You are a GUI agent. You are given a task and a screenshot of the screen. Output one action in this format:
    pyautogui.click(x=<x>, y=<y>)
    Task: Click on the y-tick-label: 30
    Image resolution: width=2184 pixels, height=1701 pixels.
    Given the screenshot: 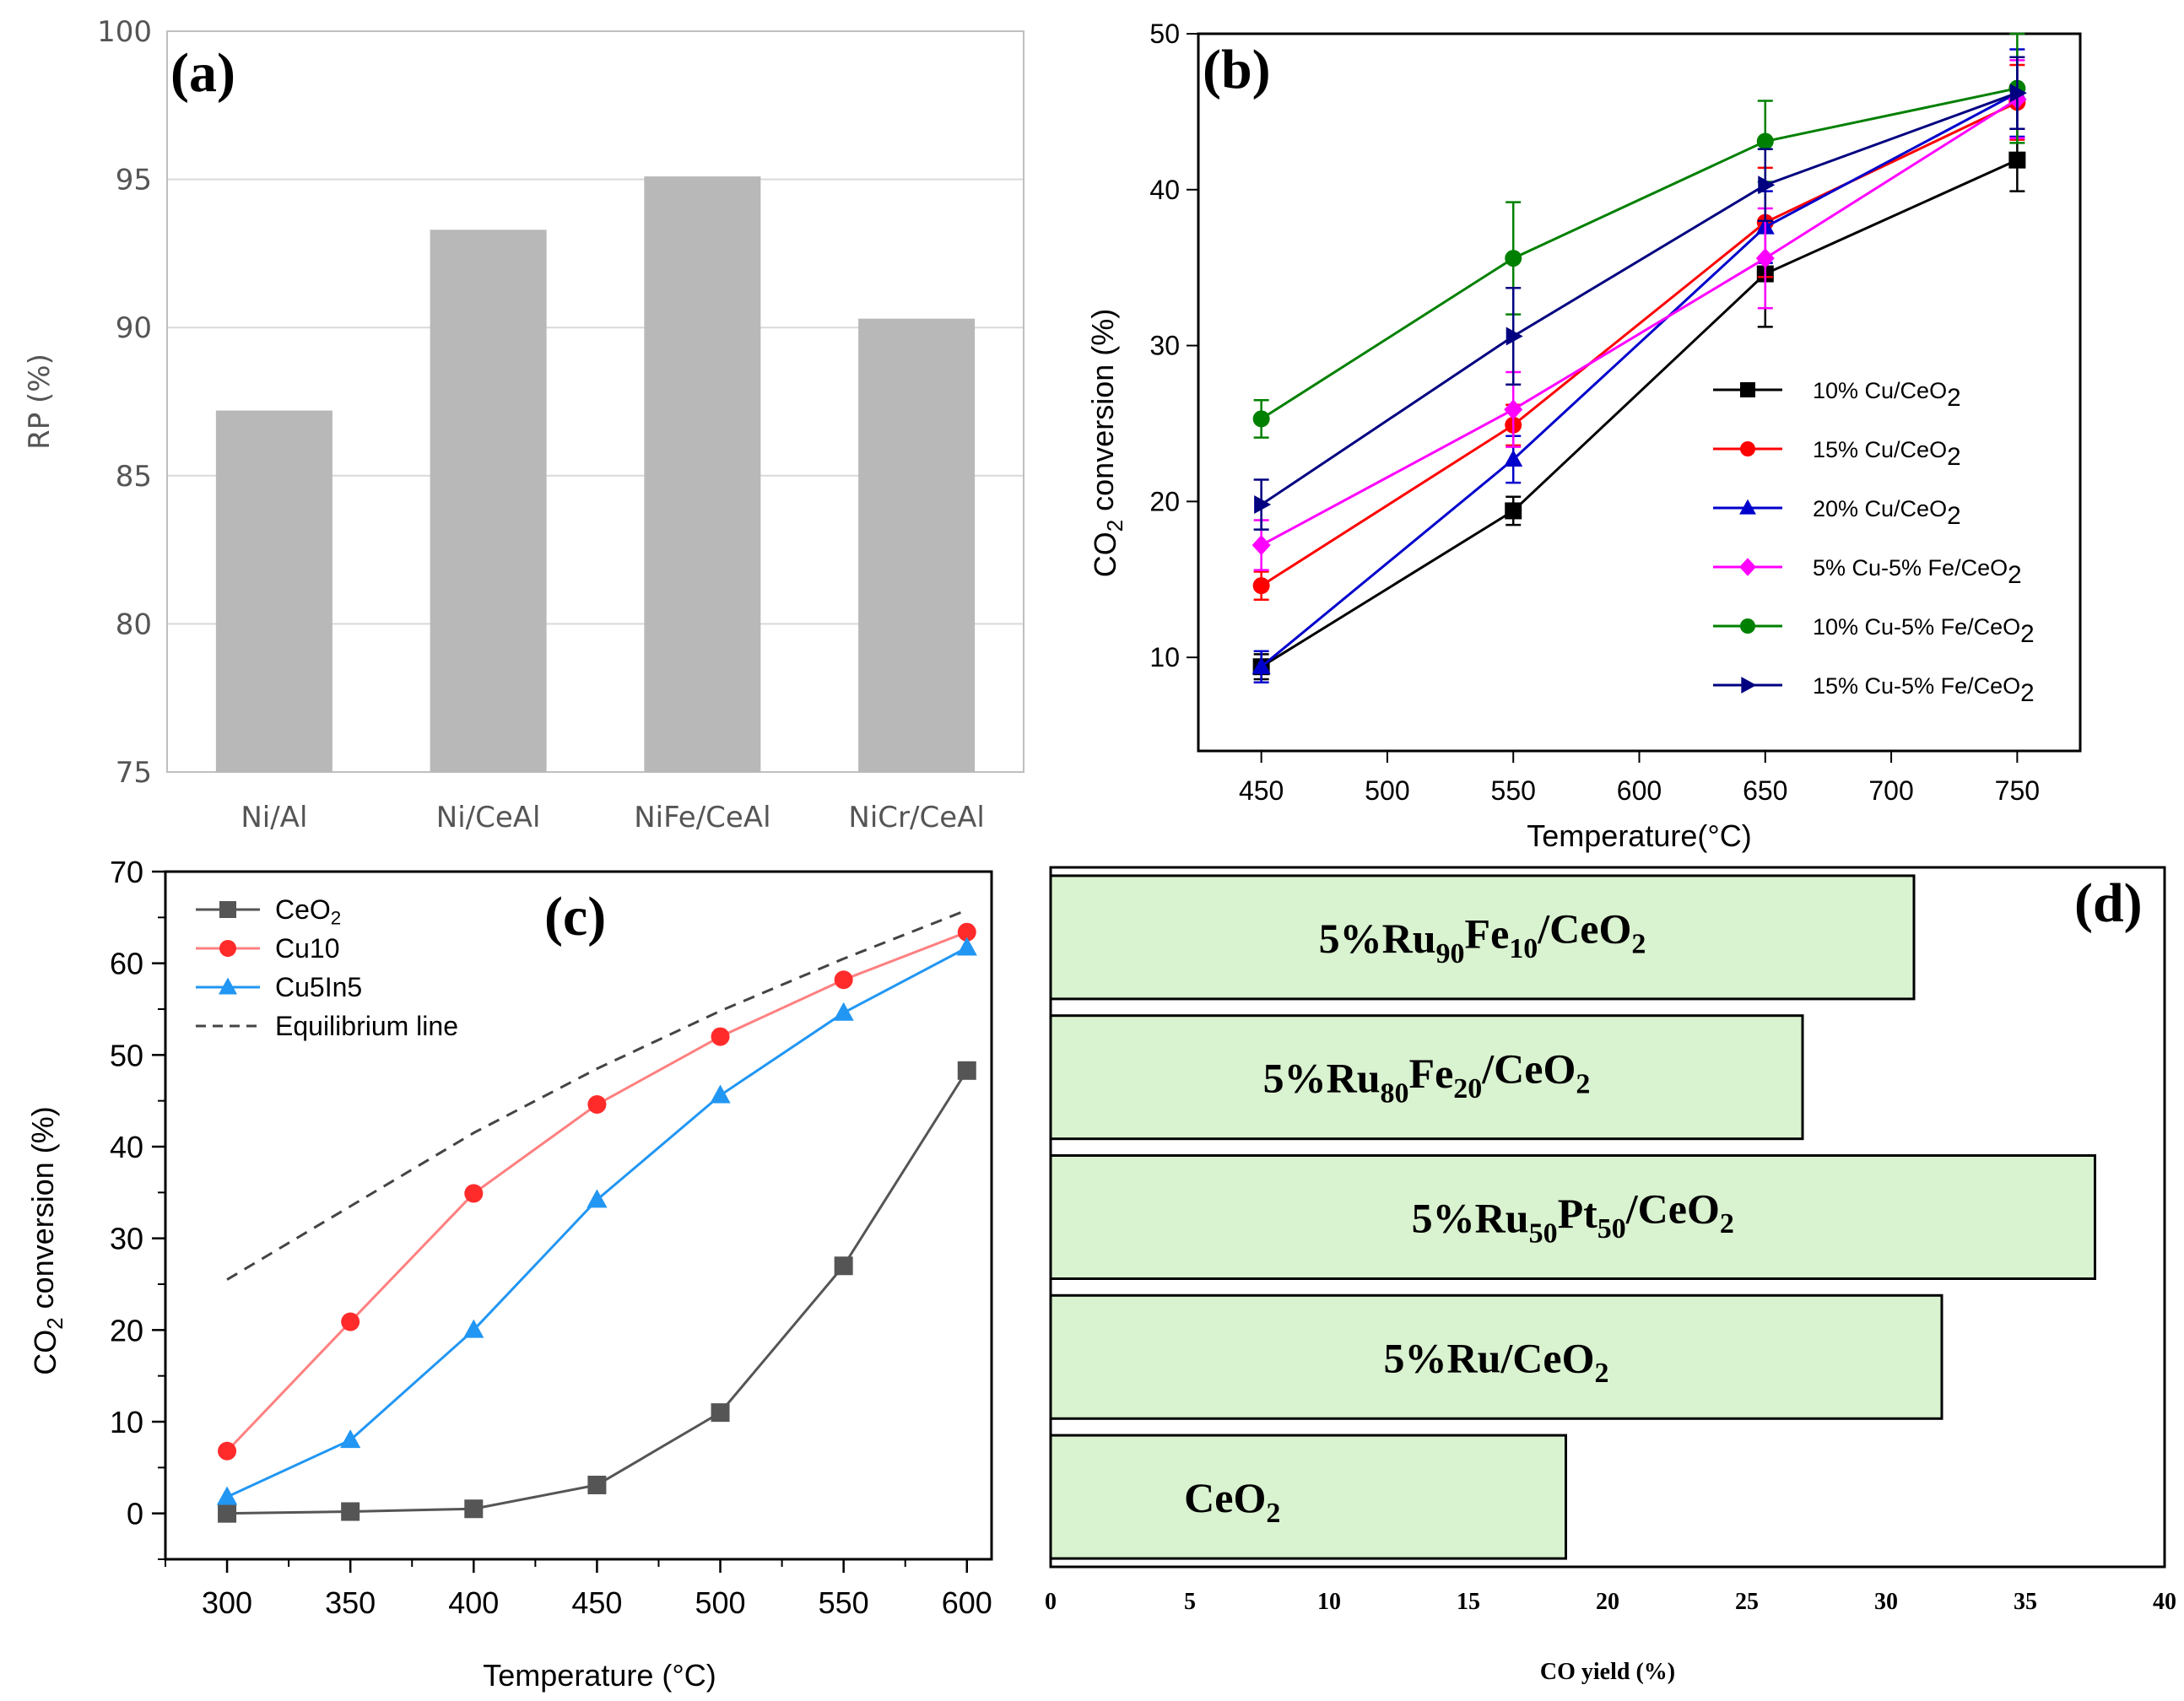 What is the action you would take?
    pyautogui.click(x=1164, y=346)
    